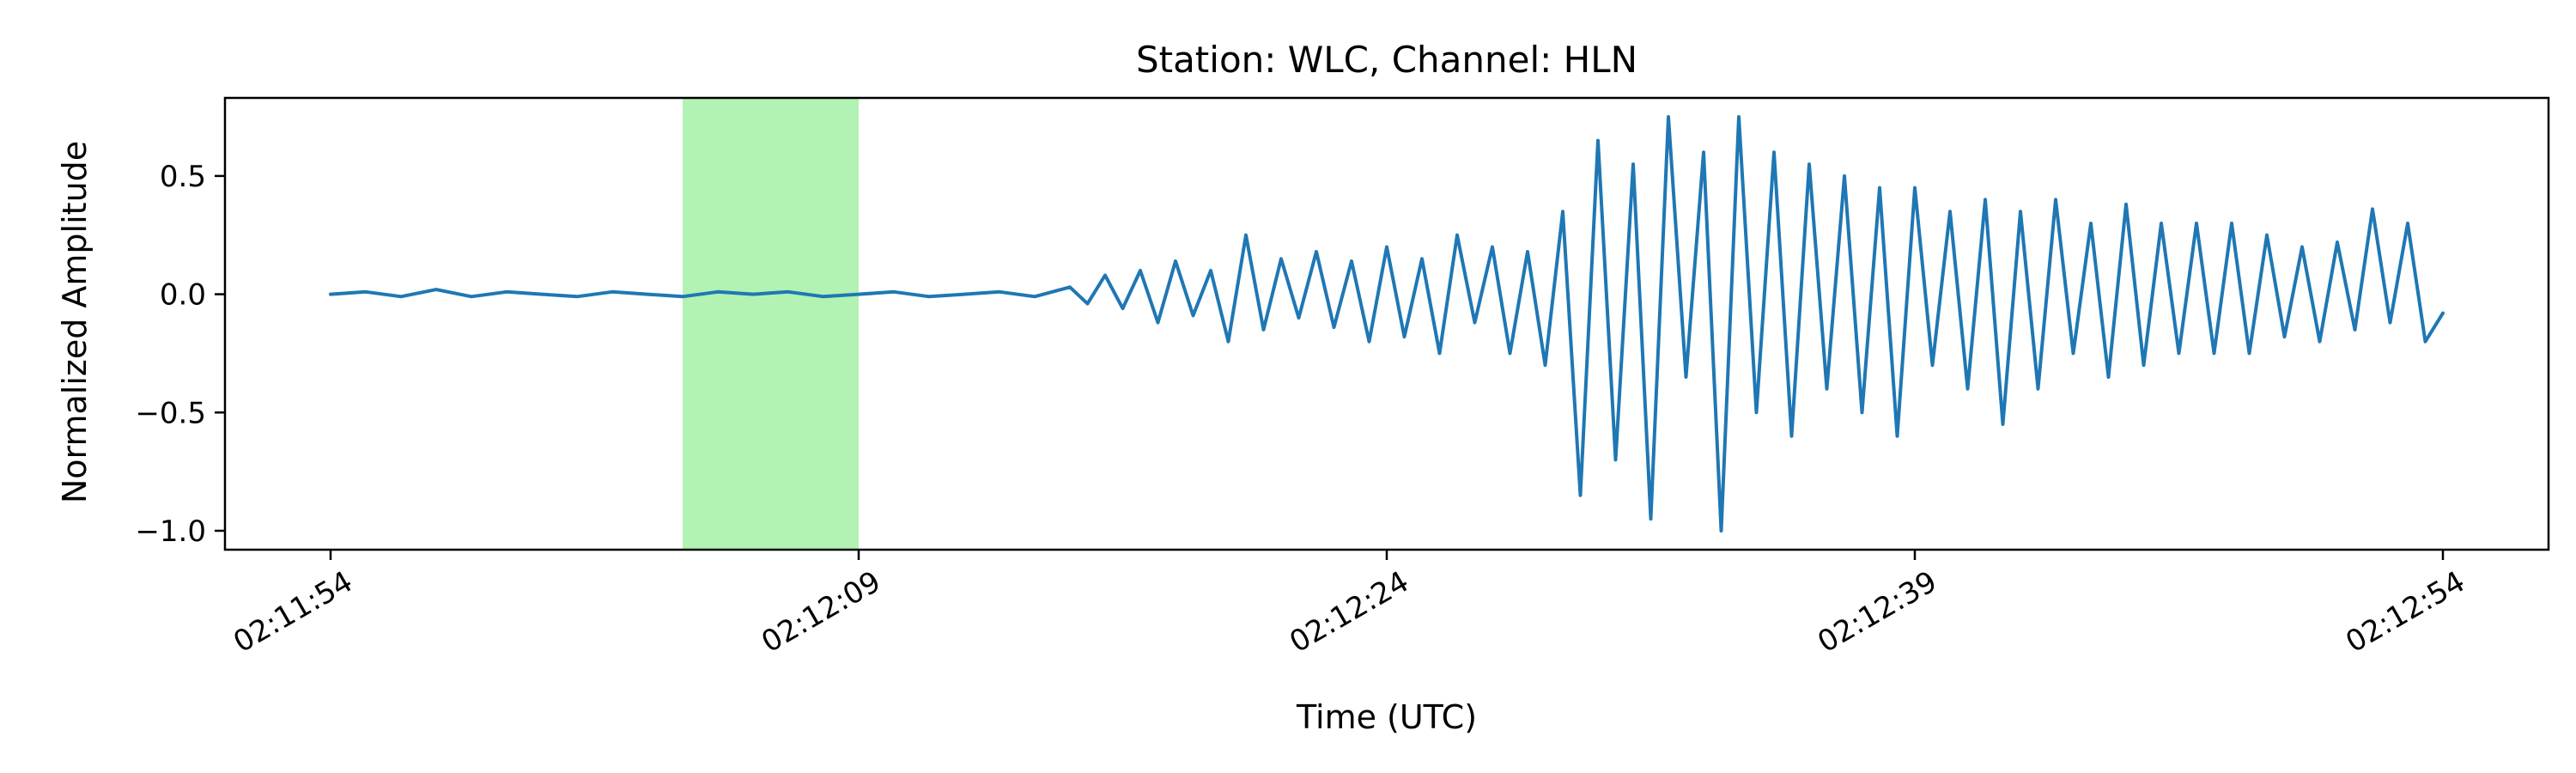  I want to click on x-tick-label: 02:11:54, so click(293, 612).